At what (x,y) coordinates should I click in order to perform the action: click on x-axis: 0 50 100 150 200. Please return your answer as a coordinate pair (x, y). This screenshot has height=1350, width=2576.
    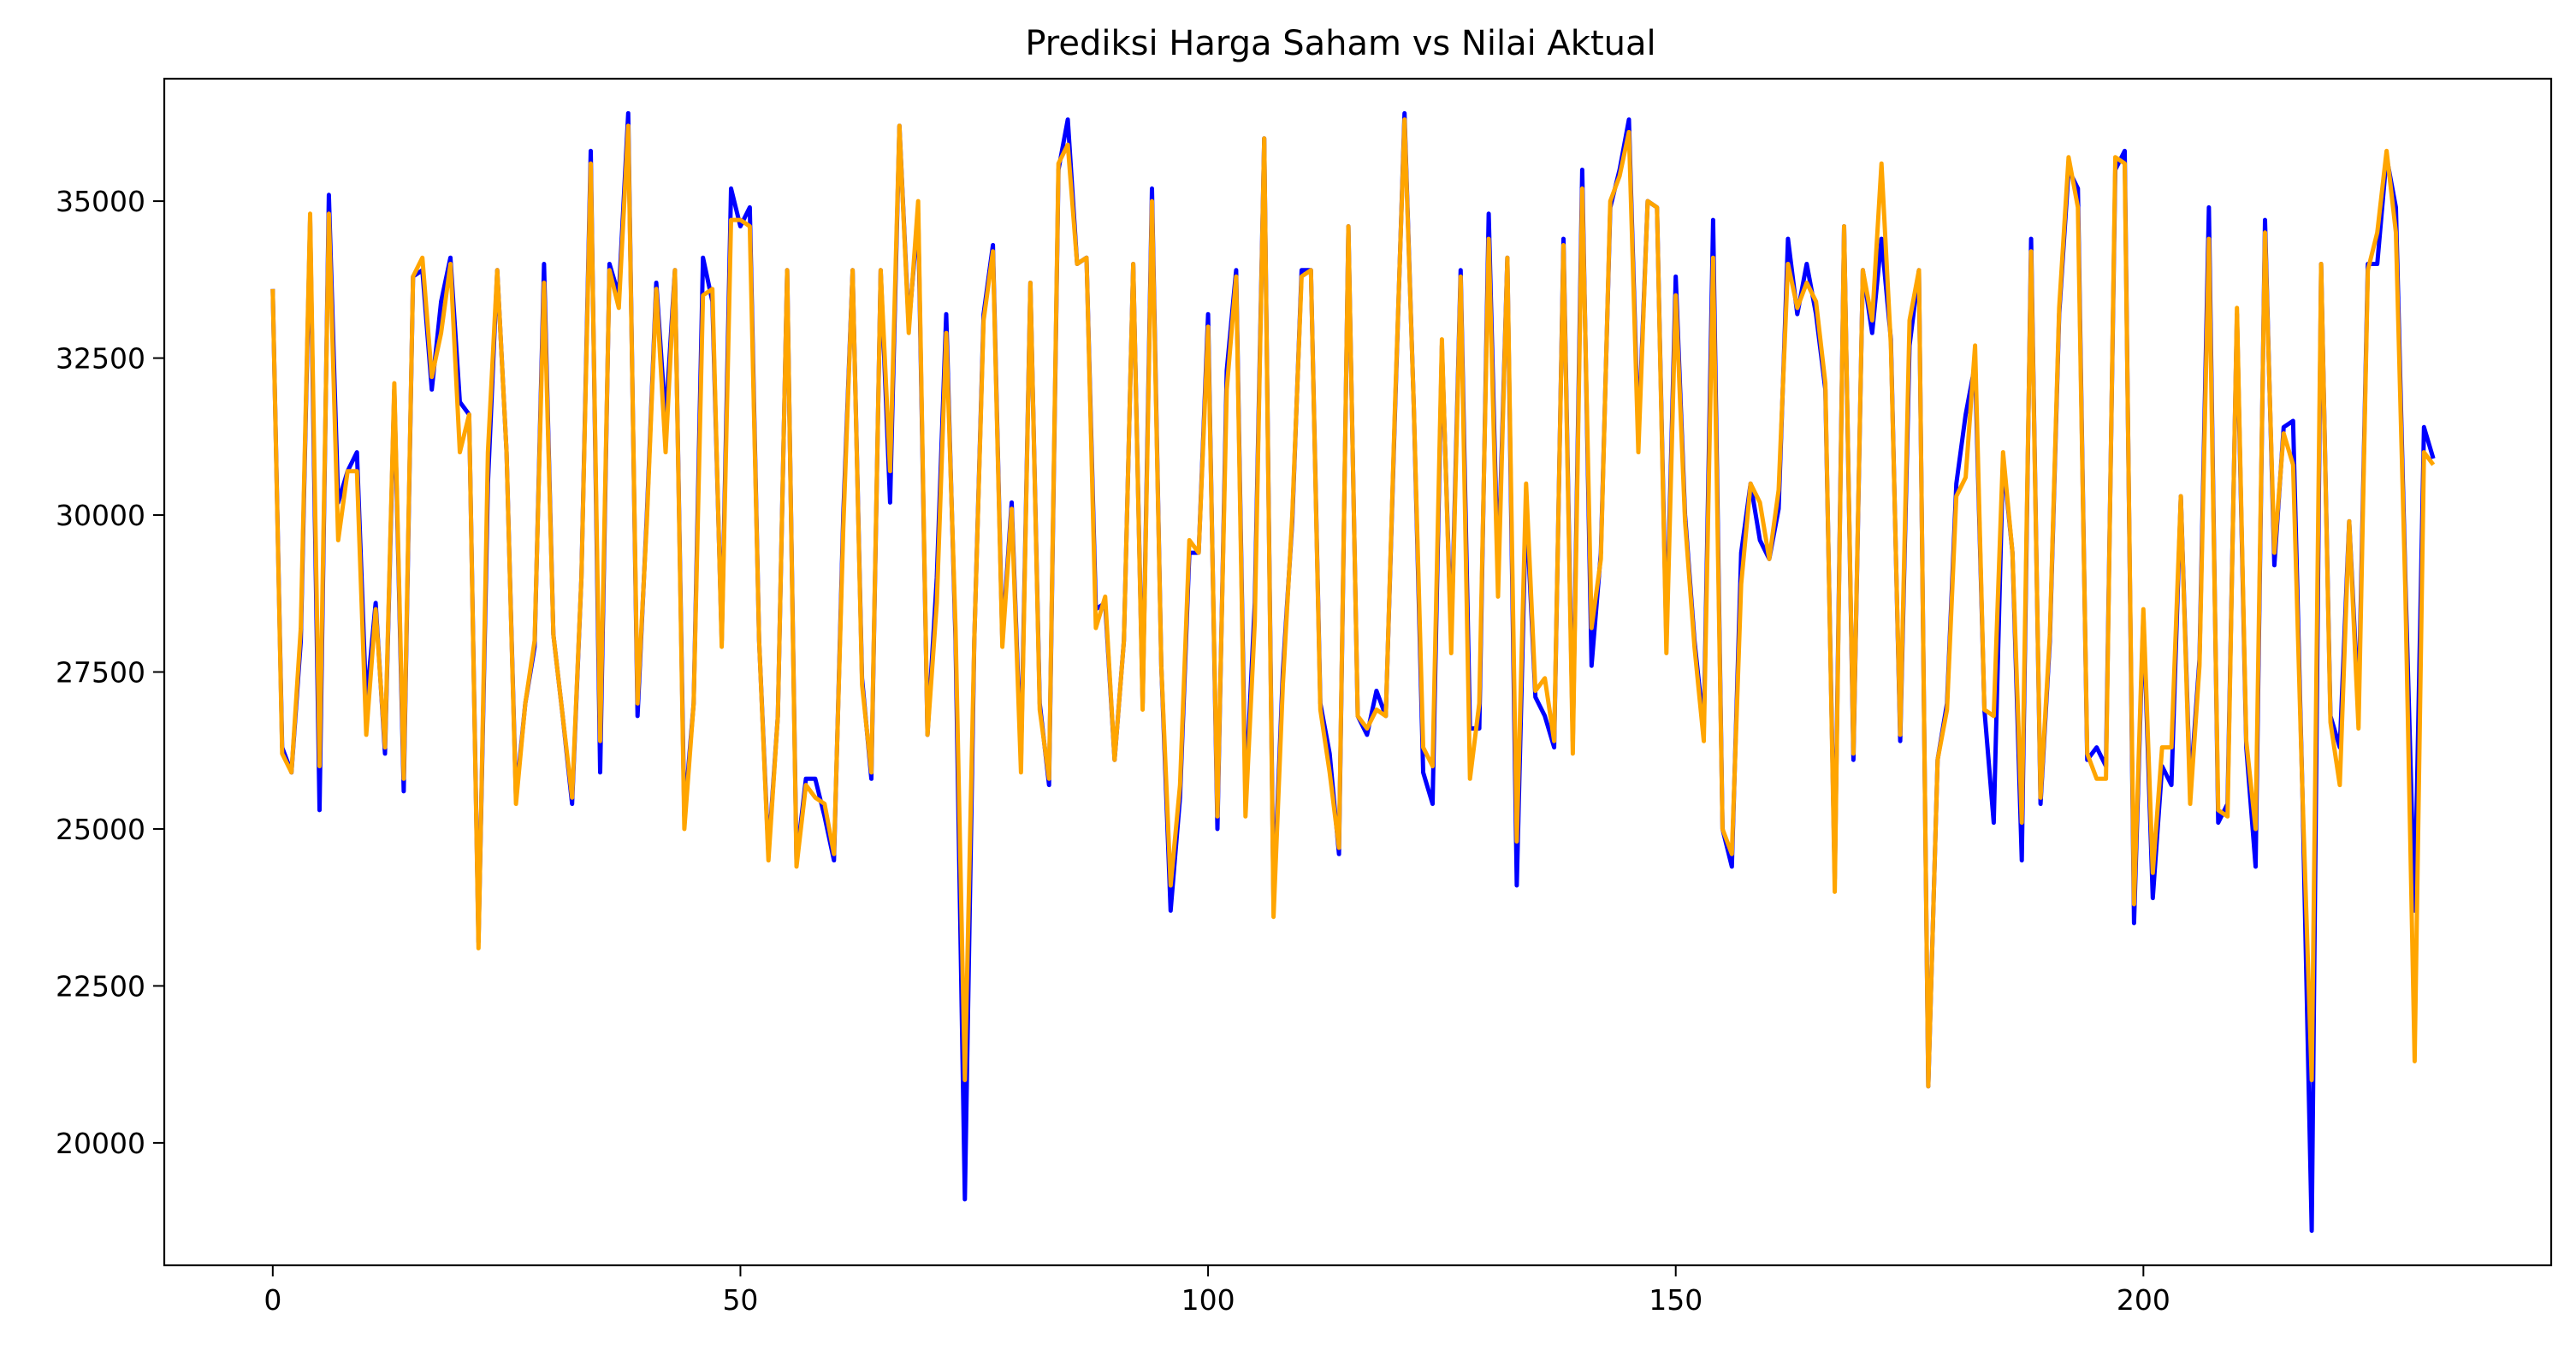
    Looking at the image, I should click on (1217, 1291).